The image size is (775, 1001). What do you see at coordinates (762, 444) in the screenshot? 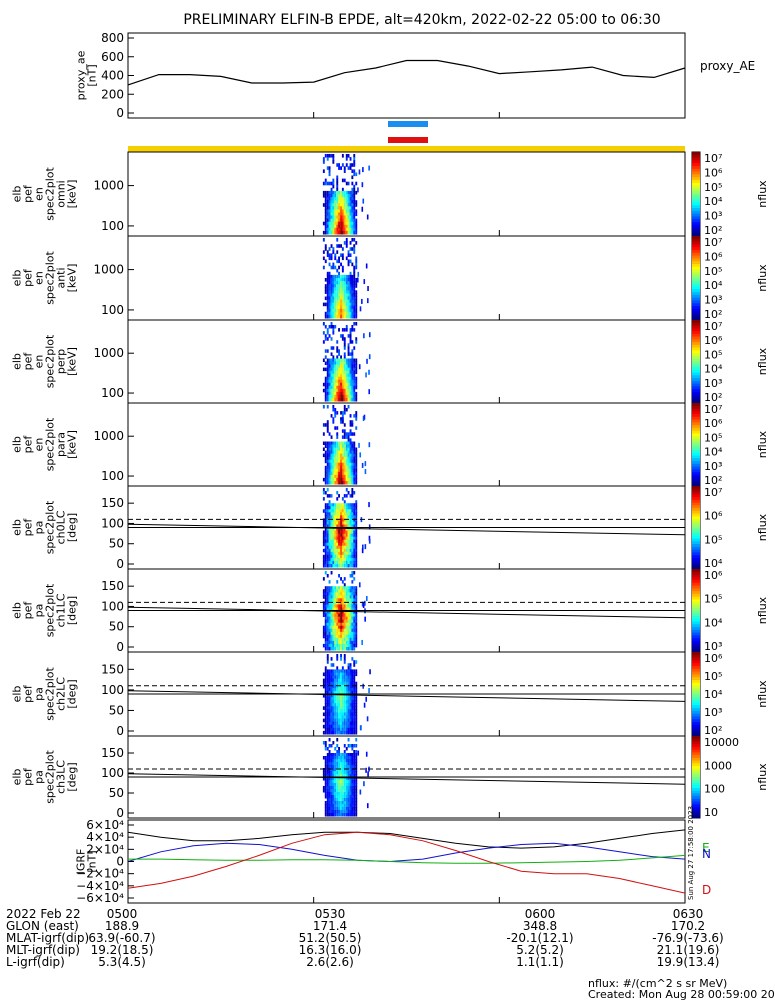
I see `colorbar-label-para: nflux` at bounding box center [762, 444].